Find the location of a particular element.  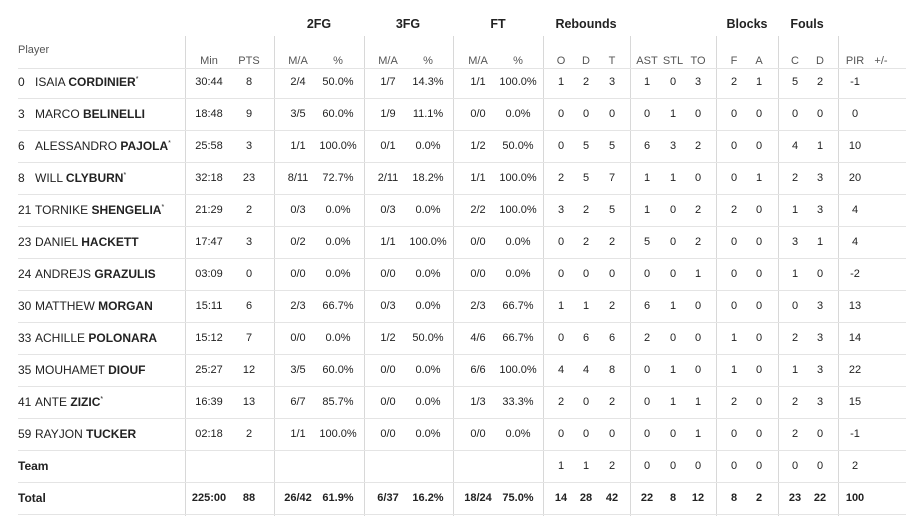

player-number: 6 is located at coordinates (21, 146).